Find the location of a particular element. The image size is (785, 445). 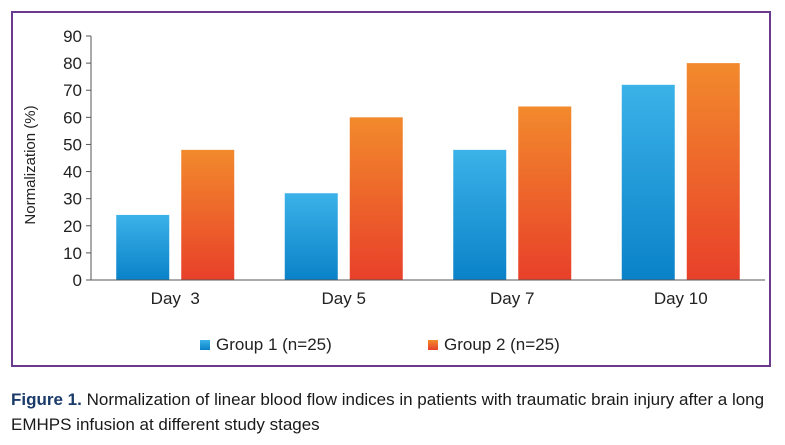

y-tick-label: 30 is located at coordinates (72, 199).